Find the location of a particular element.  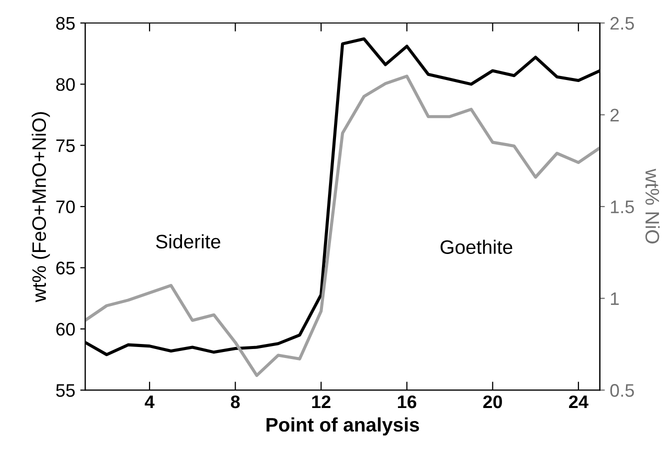

y-tick-label: 80 is located at coordinates (65, 84).